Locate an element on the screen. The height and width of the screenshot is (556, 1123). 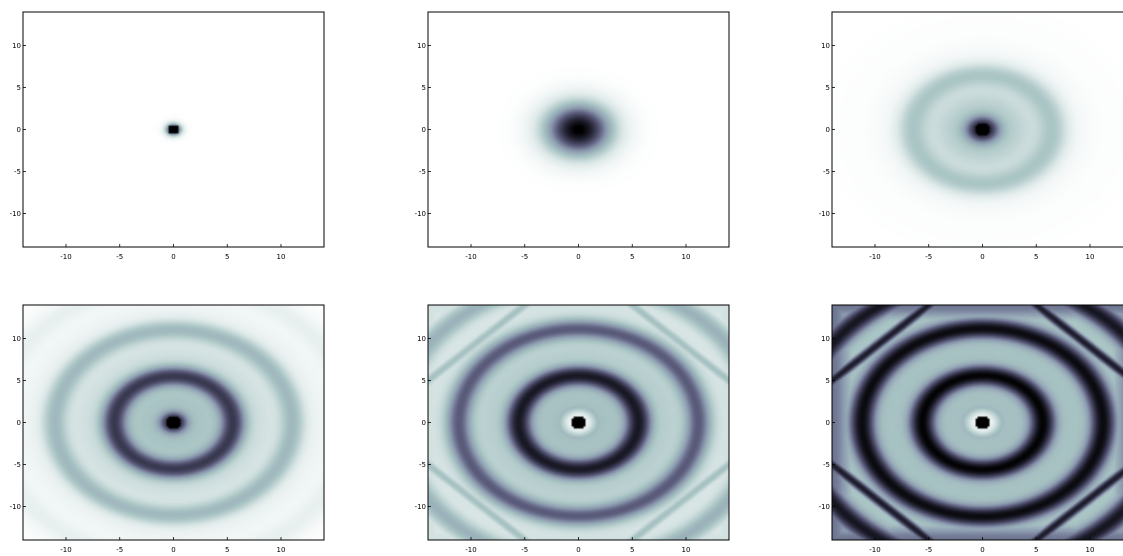
heatmap-panel-4: -10 -5 0 5 10 10 5 0 -5 -10 is located at coordinates (167, 429).